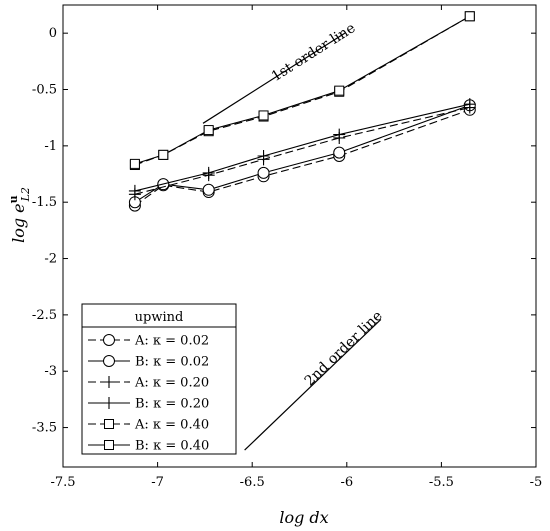 The height and width of the screenshot is (531, 550). Describe the element at coordinates (171, 425) in the screenshot. I see `legend-entry-label: A: κ = 0.40` at that location.